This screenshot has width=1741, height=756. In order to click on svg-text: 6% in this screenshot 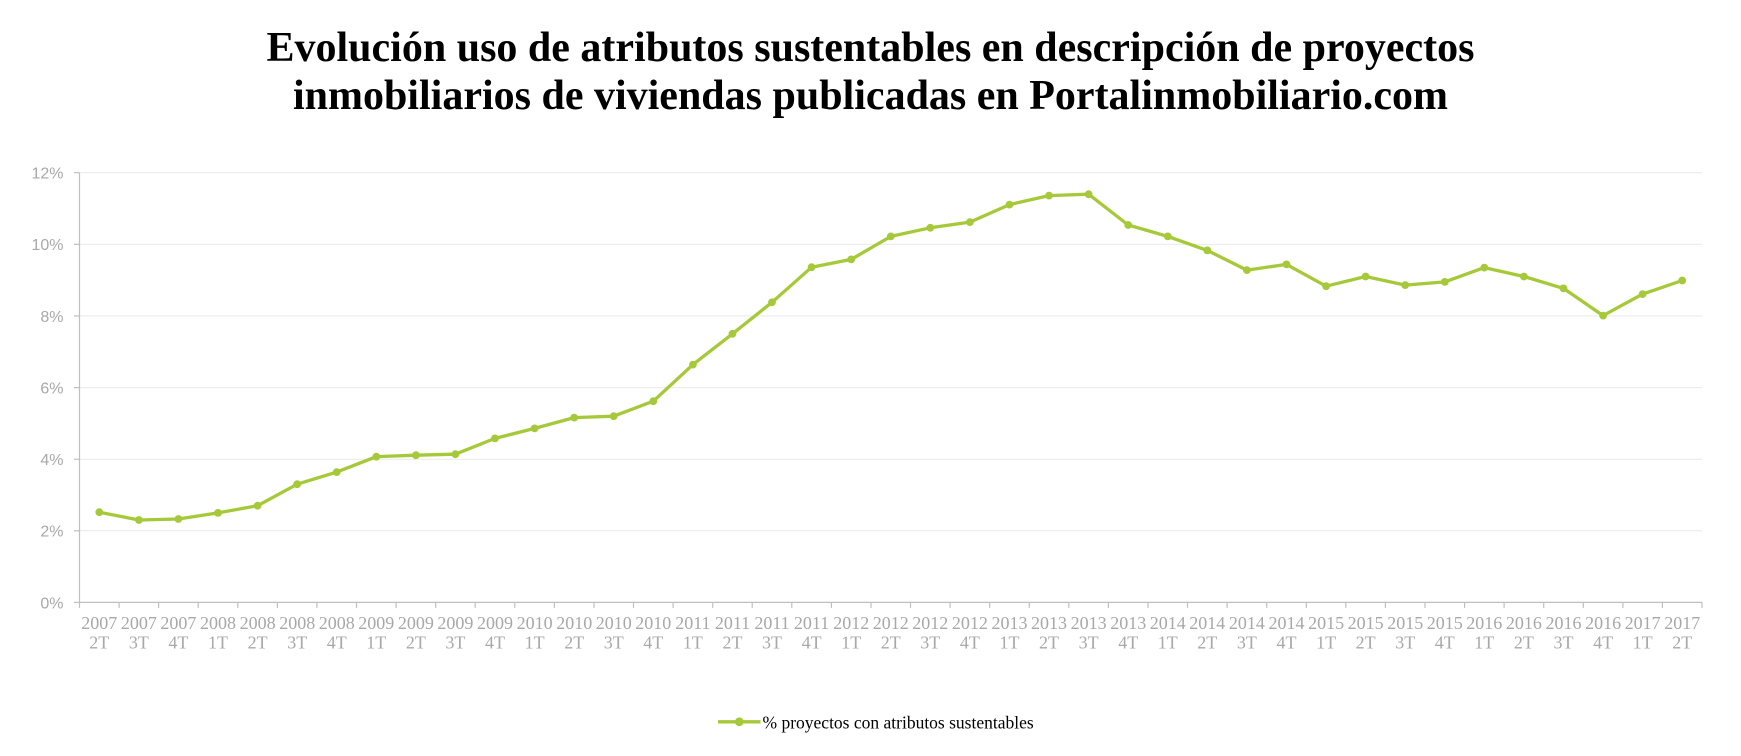, I will do `click(51, 388)`.